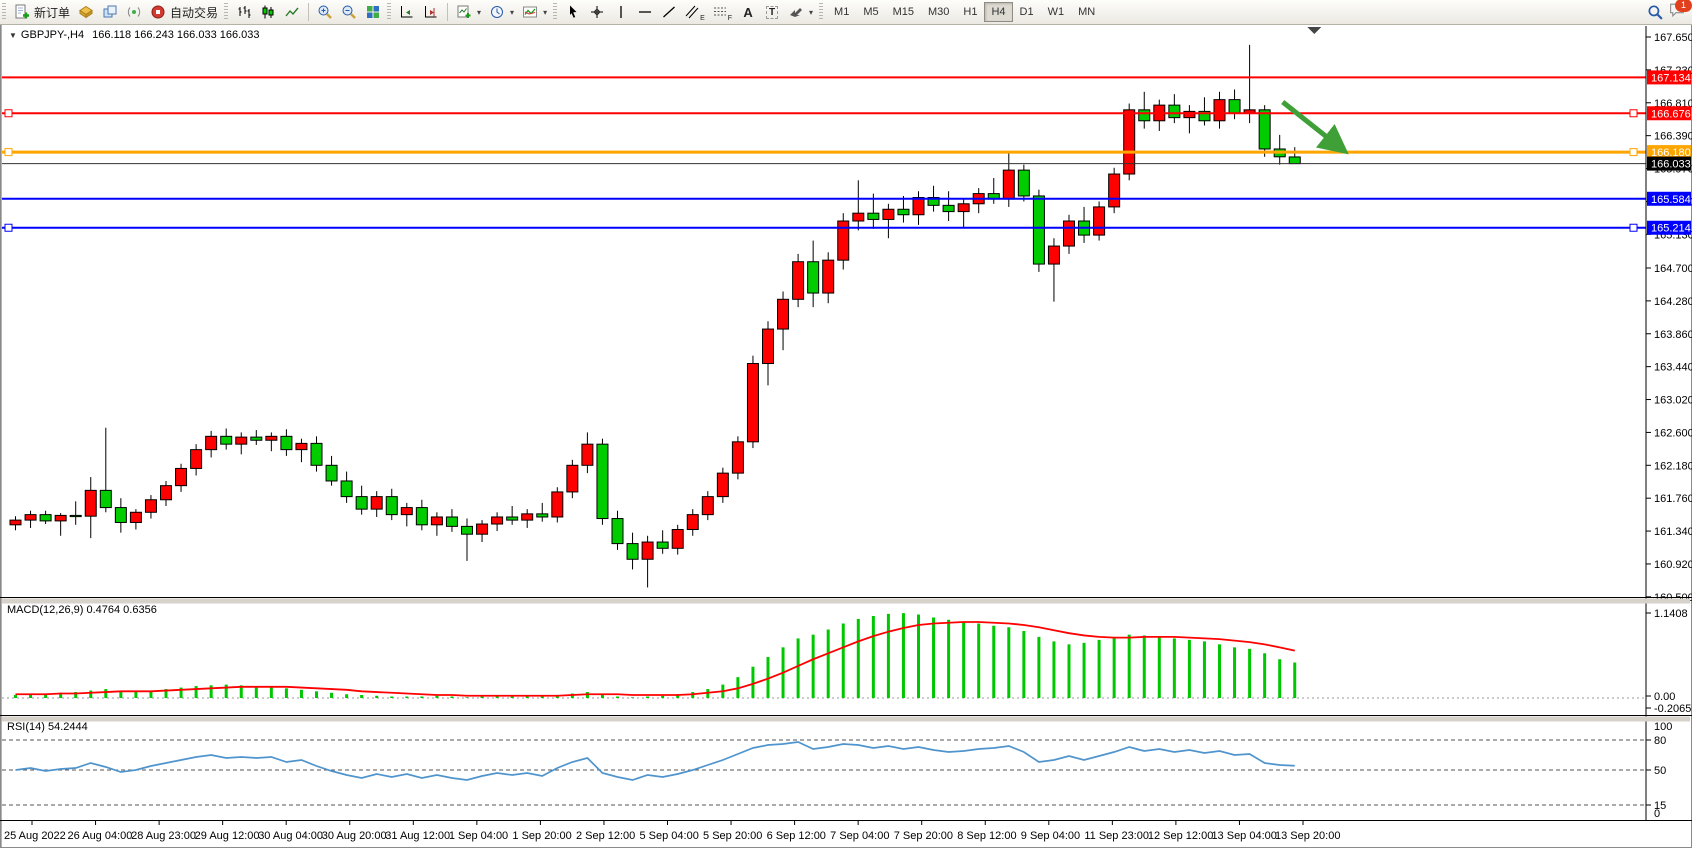 The image size is (1692, 848). I want to click on chart-shift-icon, so click(431, 12).